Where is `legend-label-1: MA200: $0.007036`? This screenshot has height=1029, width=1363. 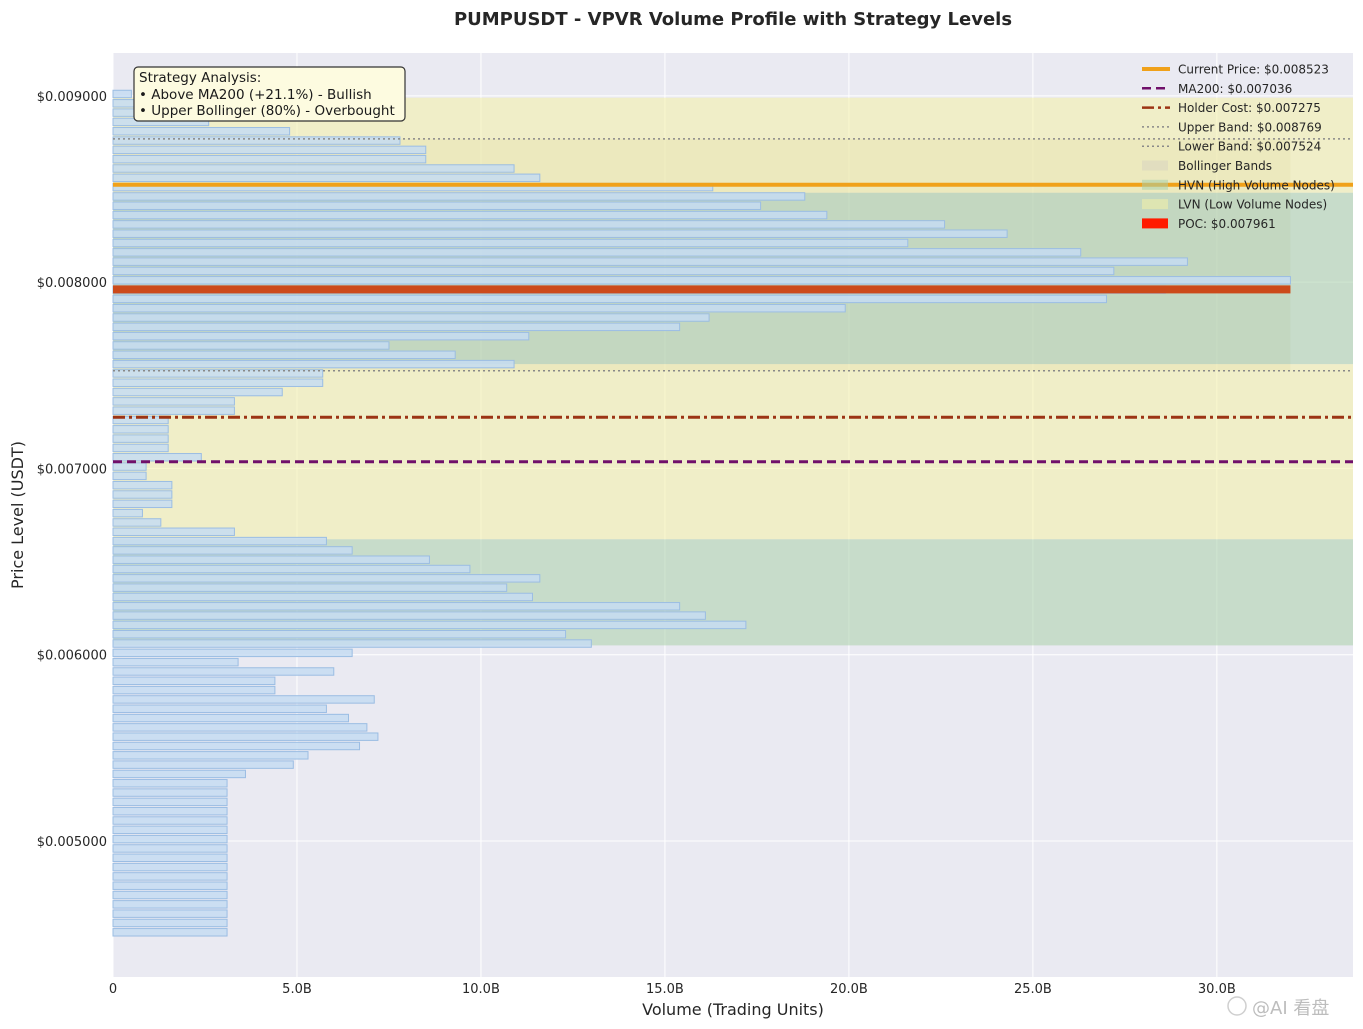 legend-label-1: MA200: $0.007036 is located at coordinates (1235, 89).